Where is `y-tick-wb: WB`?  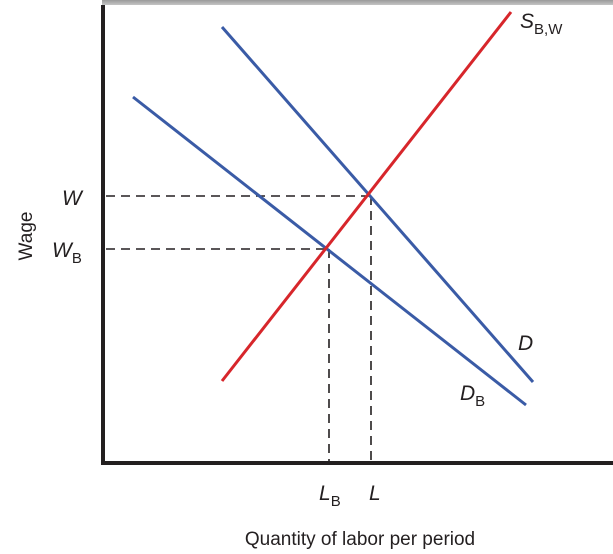
y-tick-wb: WB is located at coordinates (67, 253).